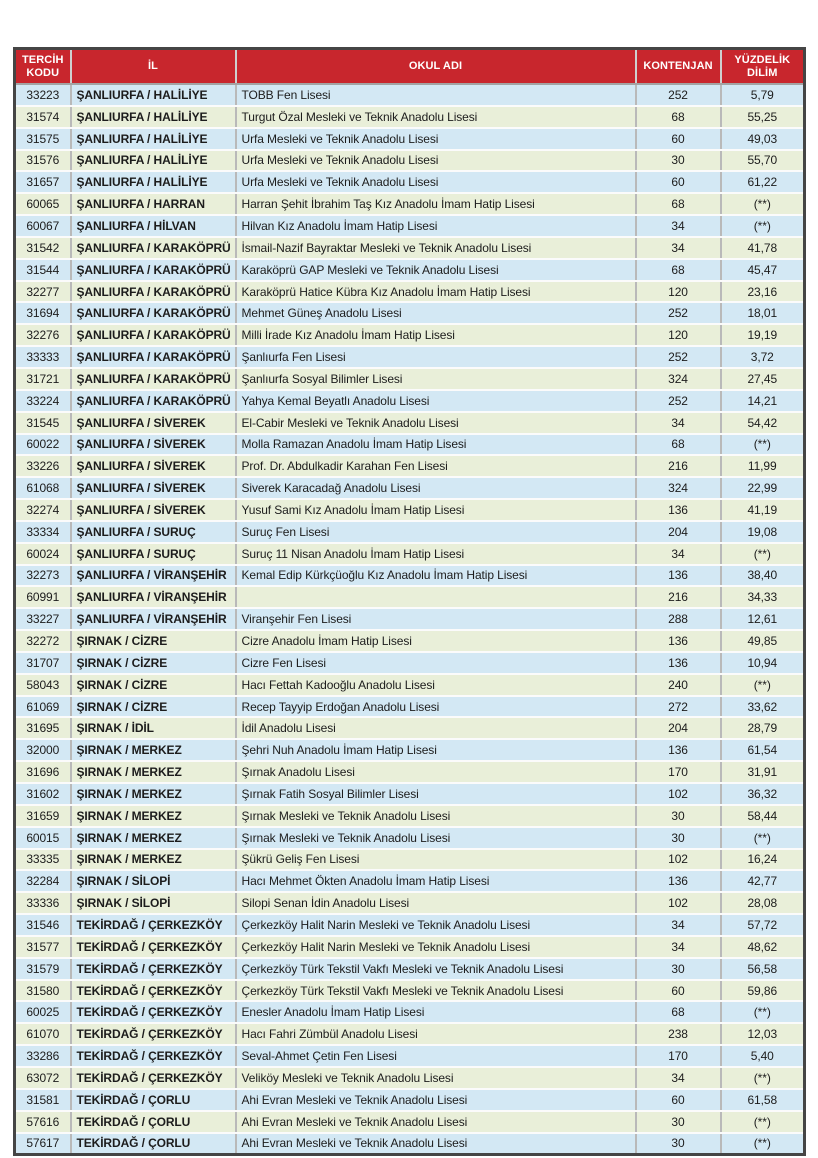 The height and width of the screenshot is (1158, 818). What do you see at coordinates (42, 597) in the screenshot?
I see `tercih-kodu-cell: 60991` at bounding box center [42, 597].